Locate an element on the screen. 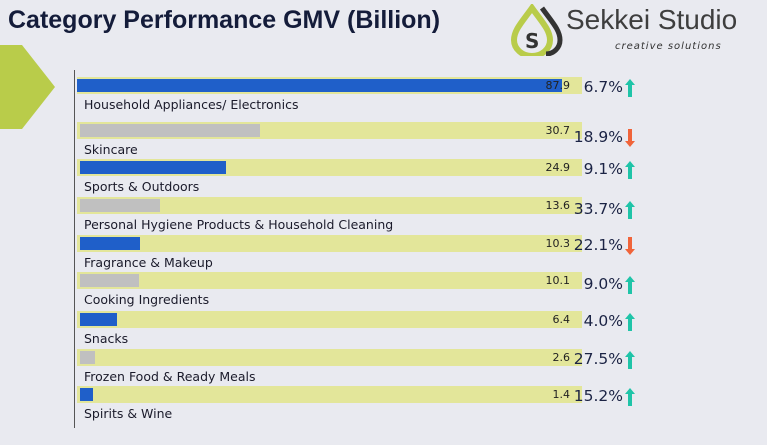 The height and width of the screenshot is (445, 767). change-percent: 6.7% is located at coordinates (603, 87).